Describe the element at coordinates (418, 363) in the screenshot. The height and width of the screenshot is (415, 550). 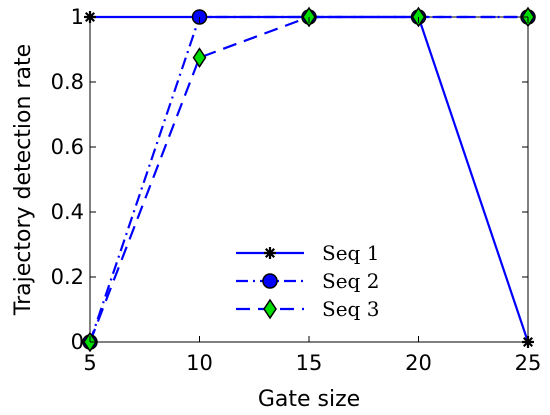
I see `x-tick-label: 20` at that location.